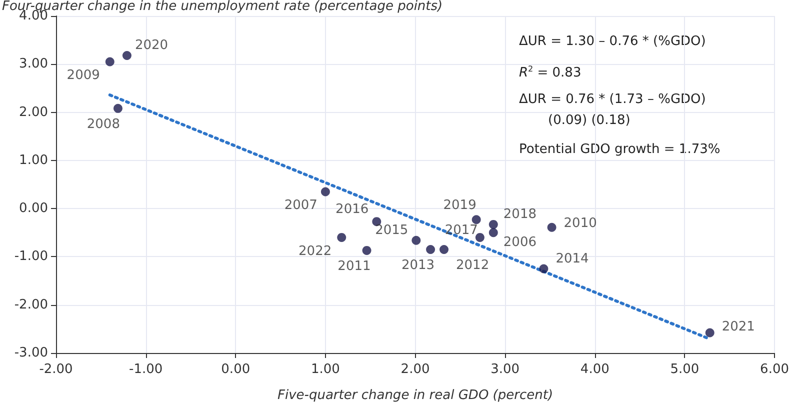  Describe the element at coordinates (354, 266) in the screenshot. I see `series-label: 2011` at that location.